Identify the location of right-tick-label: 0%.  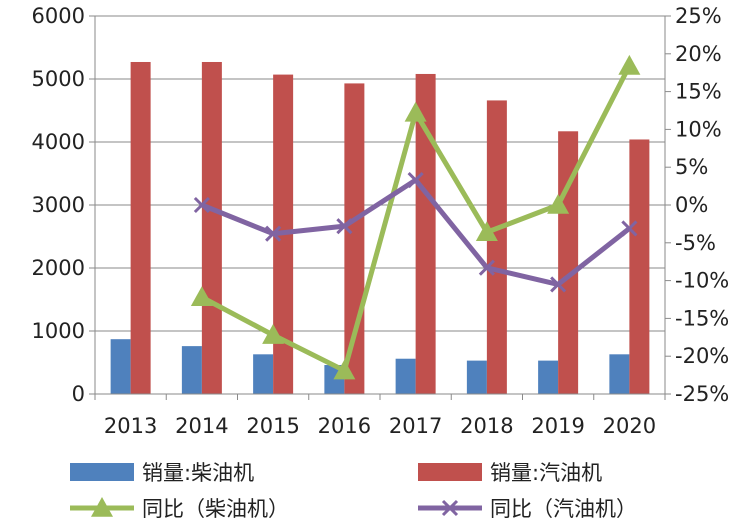
(691, 205).